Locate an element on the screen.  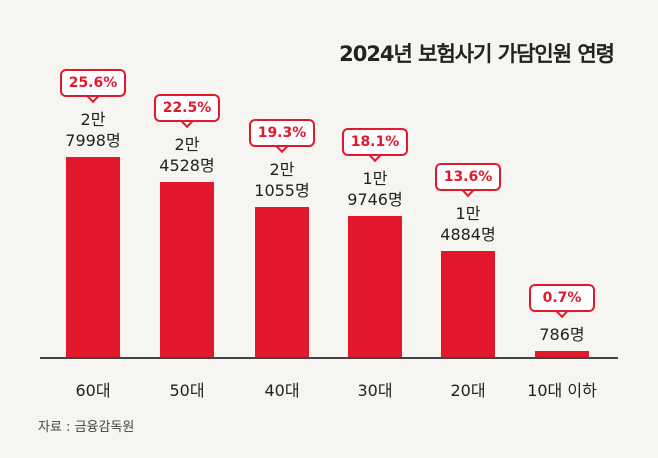
share-label: 25.6% is located at coordinates (93, 83).